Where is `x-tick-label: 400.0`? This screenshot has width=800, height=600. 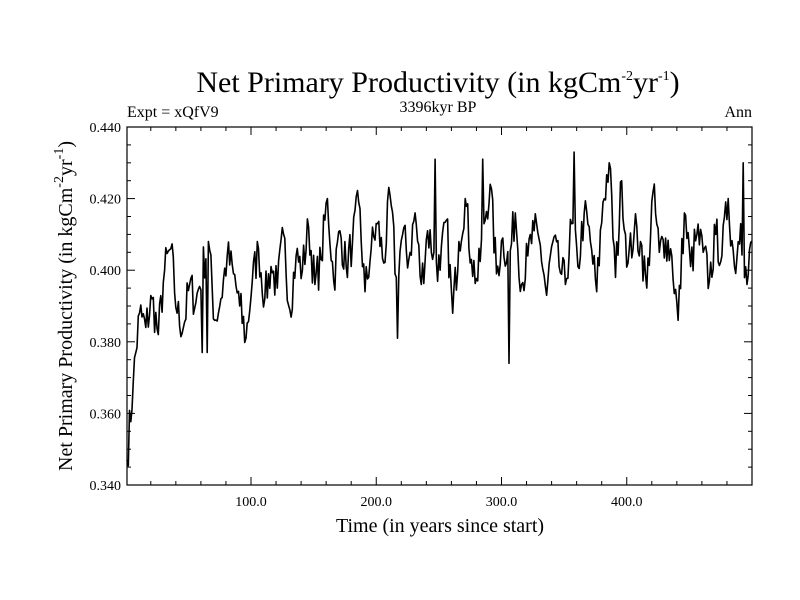
x-tick-label: 400.0 is located at coordinates (627, 502).